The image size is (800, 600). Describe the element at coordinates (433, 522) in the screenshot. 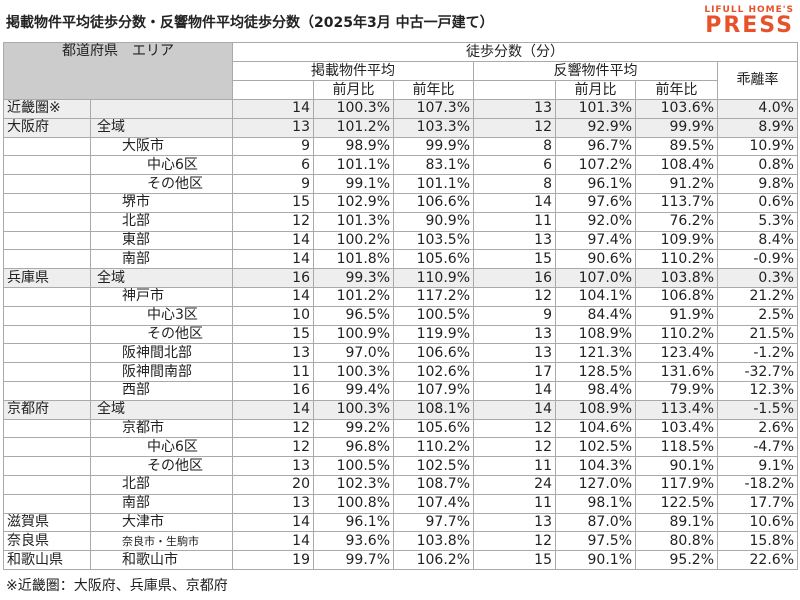

I see `value-cell: 97.7%` at that location.